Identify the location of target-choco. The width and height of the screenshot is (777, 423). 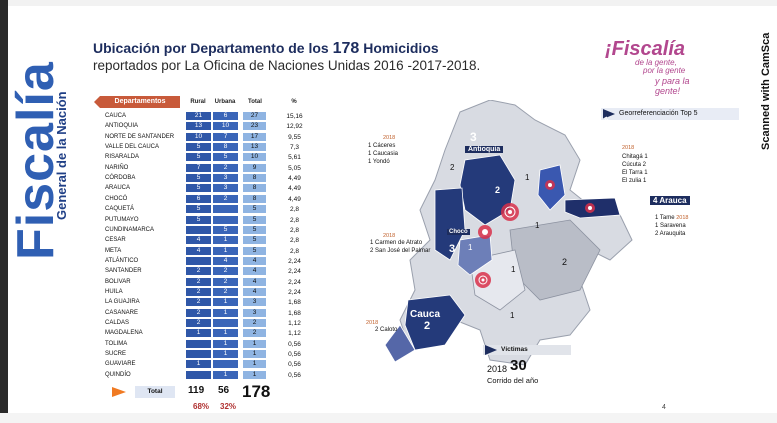
(485, 232).